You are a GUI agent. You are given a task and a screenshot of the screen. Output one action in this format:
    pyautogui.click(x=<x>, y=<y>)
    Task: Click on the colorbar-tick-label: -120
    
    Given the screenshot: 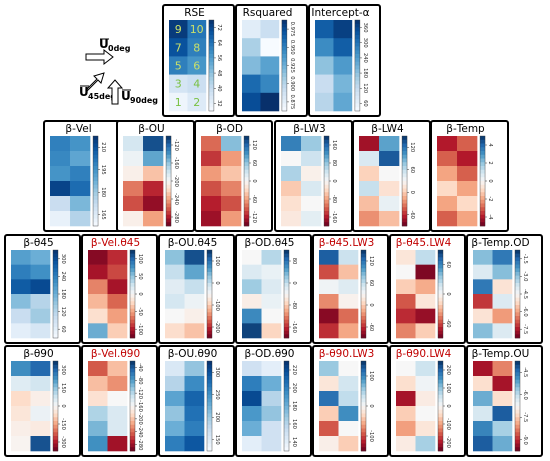 What is the action you would take?
    pyautogui.click(x=176, y=145)
    